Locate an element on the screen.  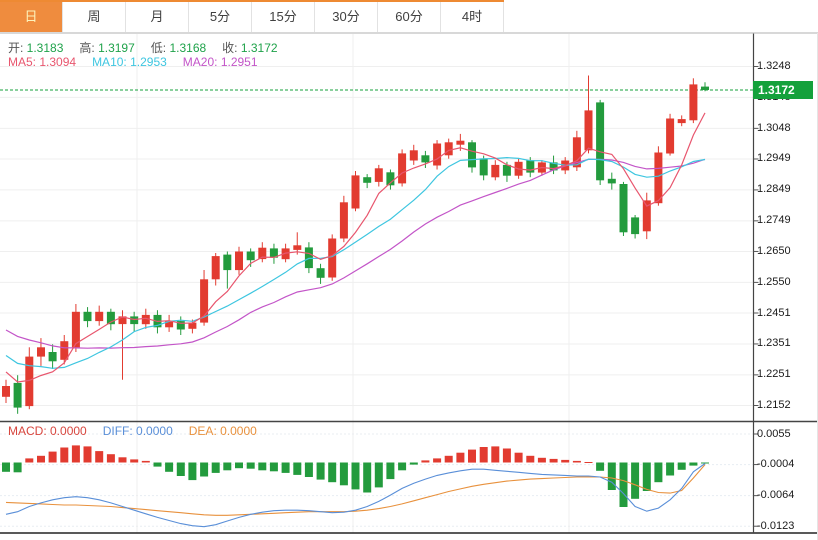
tab-60min: 60分 is located at coordinates (409, 17).